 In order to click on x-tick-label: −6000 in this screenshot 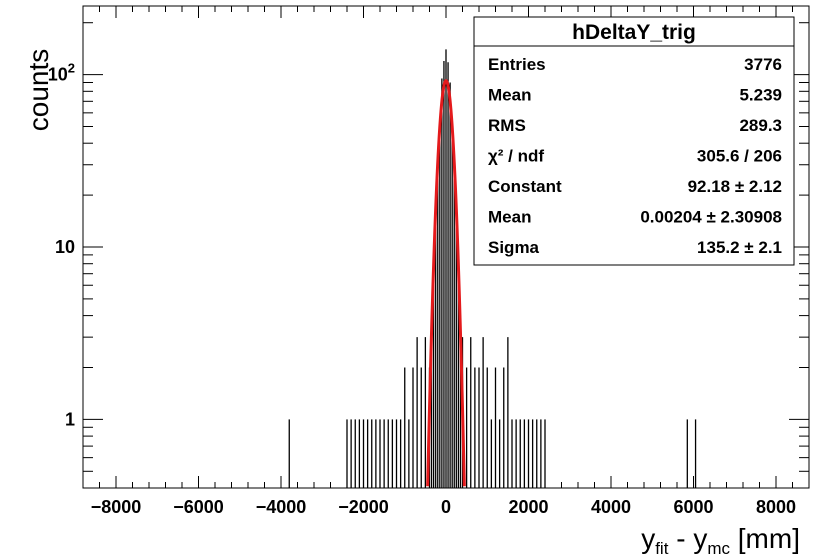, I will do `click(198, 507)`.